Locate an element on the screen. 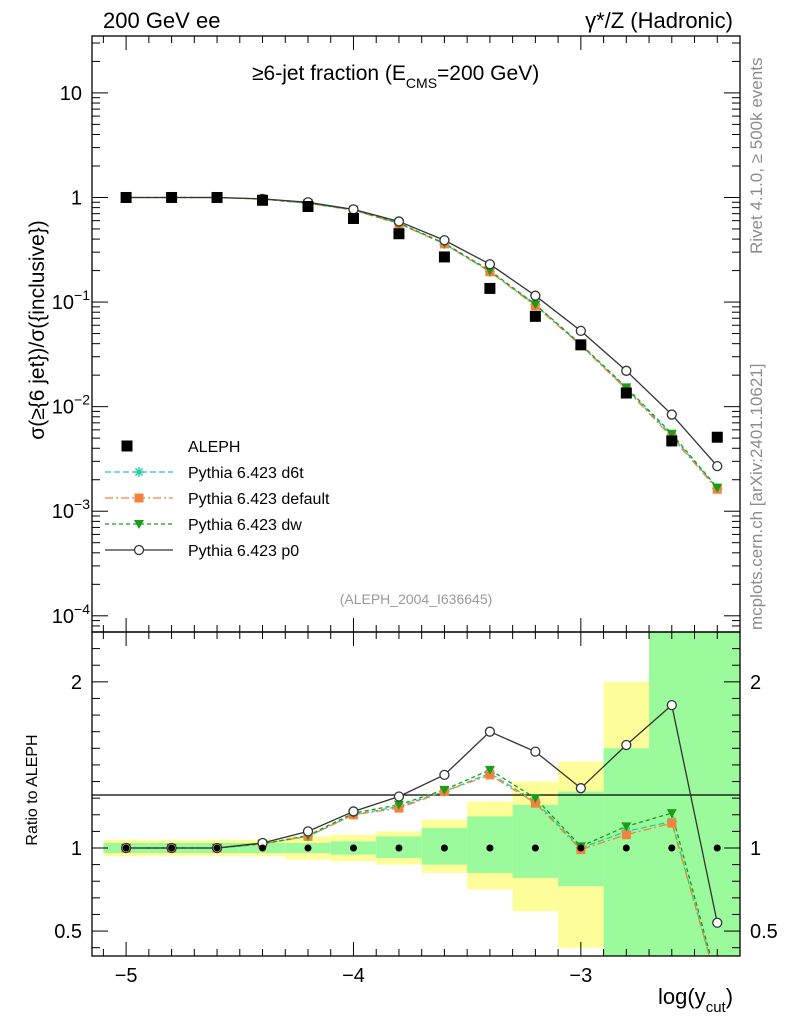 The image size is (786, 1024). legend-marker-data is located at coordinates (127, 446).